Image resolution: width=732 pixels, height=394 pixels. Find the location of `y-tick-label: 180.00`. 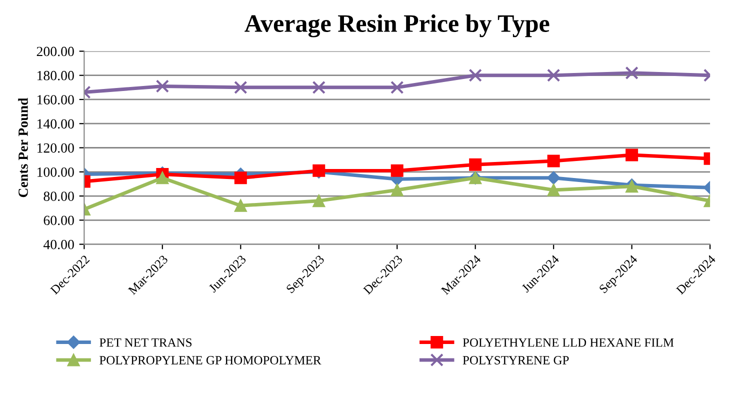

y-tick-label: 180.00 is located at coordinates (55, 75).